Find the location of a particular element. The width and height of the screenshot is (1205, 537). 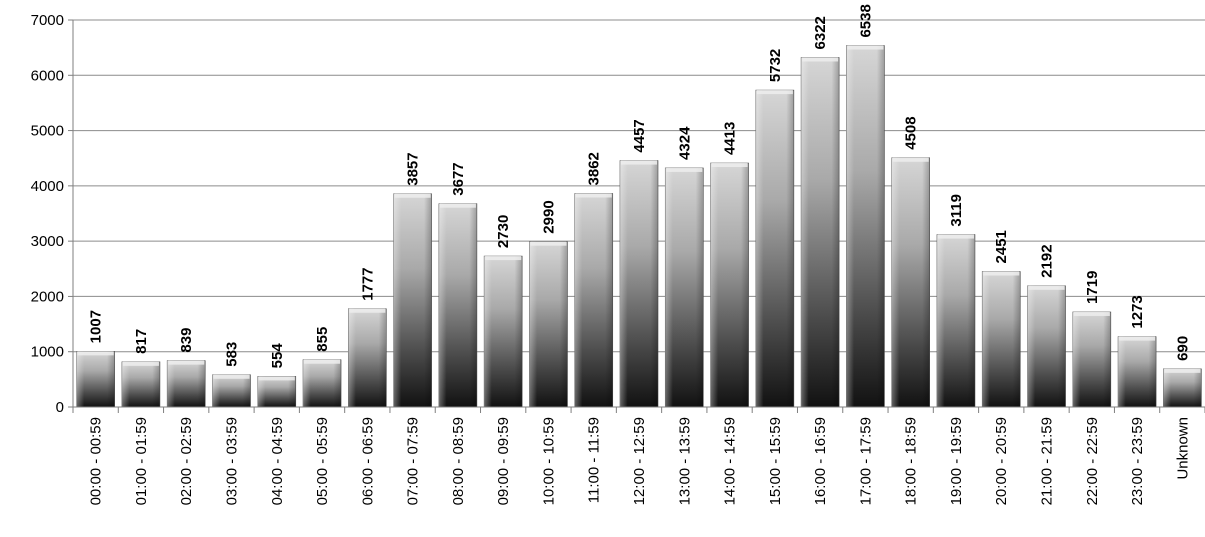

data-label: 6538 is located at coordinates (865, 20).